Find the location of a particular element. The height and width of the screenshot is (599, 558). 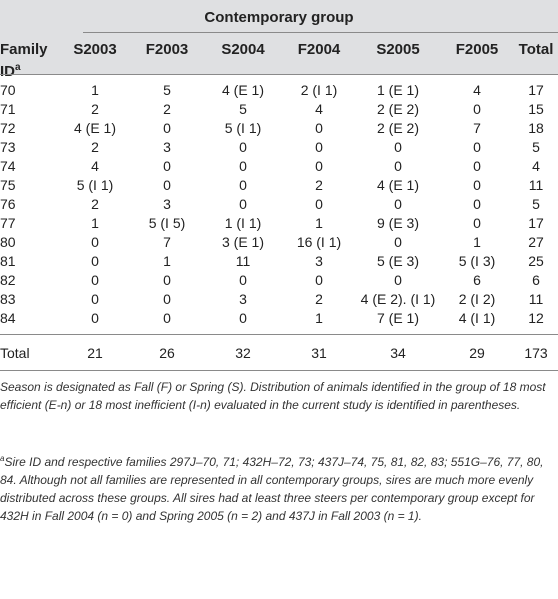

family-id-cell: 76 is located at coordinates (8, 204).